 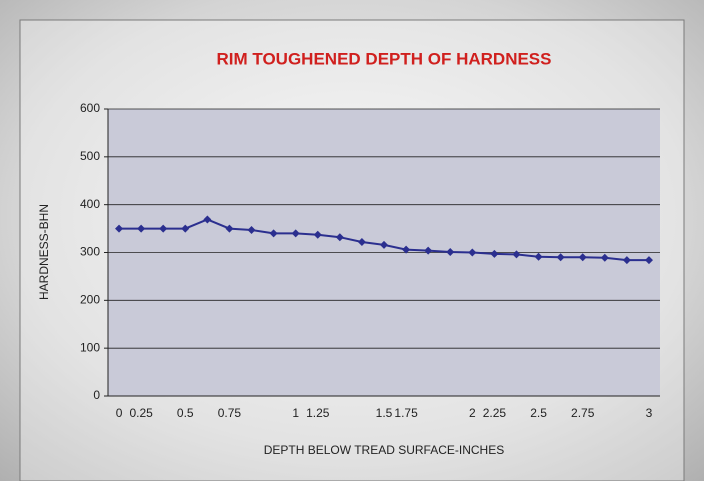 What do you see at coordinates (90, 347) in the screenshot?
I see `y-tick-label: 100` at bounding box center [90, 347].